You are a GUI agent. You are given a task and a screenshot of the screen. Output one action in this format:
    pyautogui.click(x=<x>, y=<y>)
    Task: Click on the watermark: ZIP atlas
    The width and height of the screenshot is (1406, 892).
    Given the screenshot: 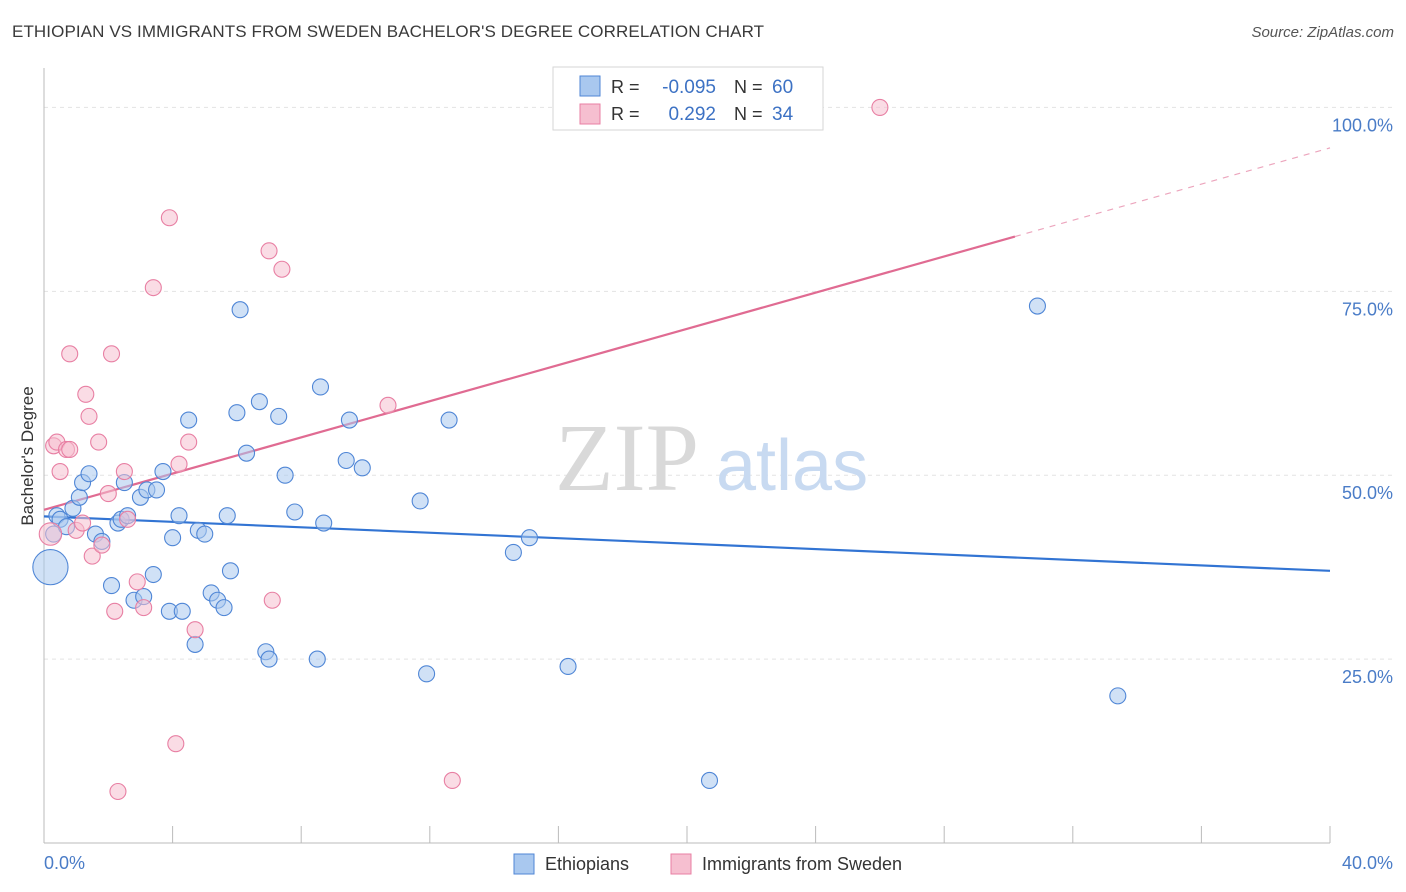 What is the action you would take?
    pyautogui.click(x=711, y=457)
    